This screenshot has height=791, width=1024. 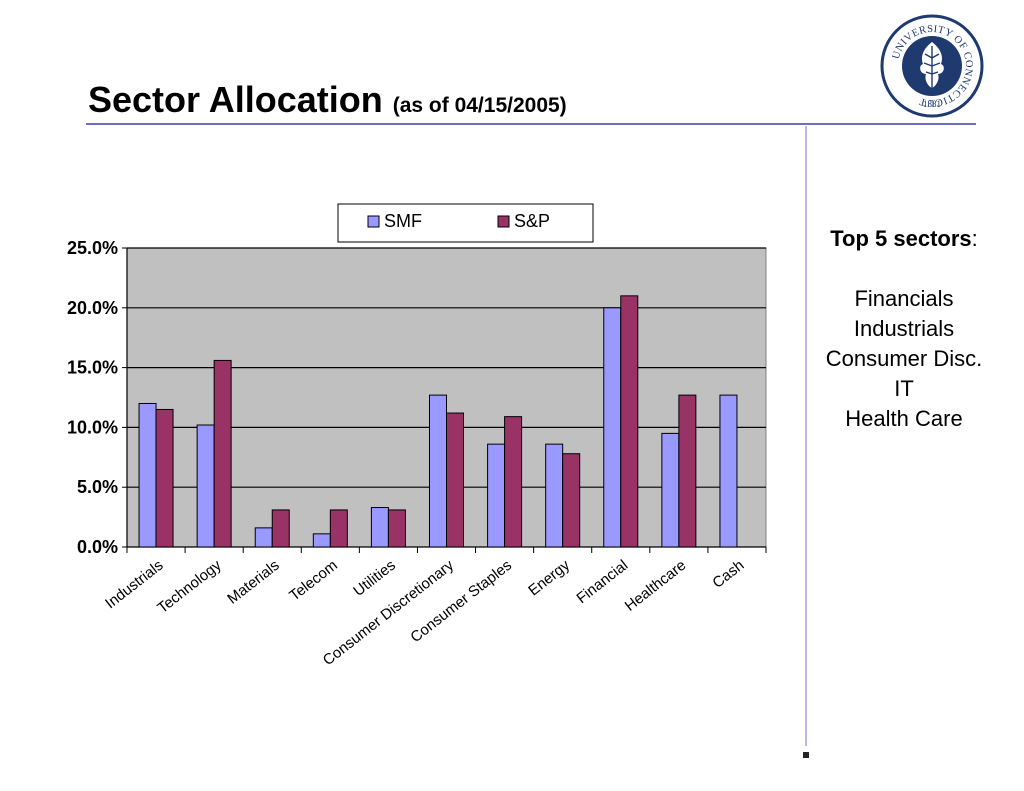 What do you see at coordinates (92, 427) in the screenshot?
I see `y-tick-label: 10.0%` at bounding box center [92, 427].